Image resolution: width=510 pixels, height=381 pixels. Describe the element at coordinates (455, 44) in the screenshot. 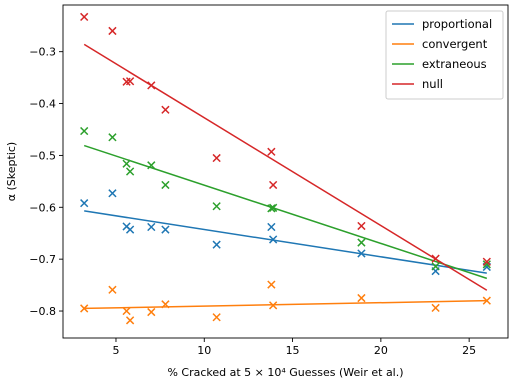

I see `legend-label-convergent: convergent` at that location.